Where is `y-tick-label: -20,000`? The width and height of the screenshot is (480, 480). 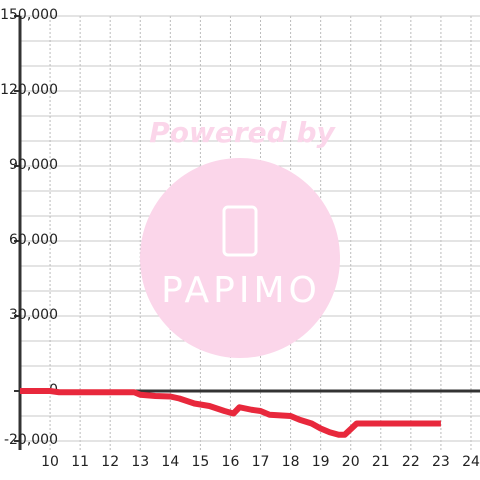 y-tick-label: -20,000 is located at coordinates (31, 440).